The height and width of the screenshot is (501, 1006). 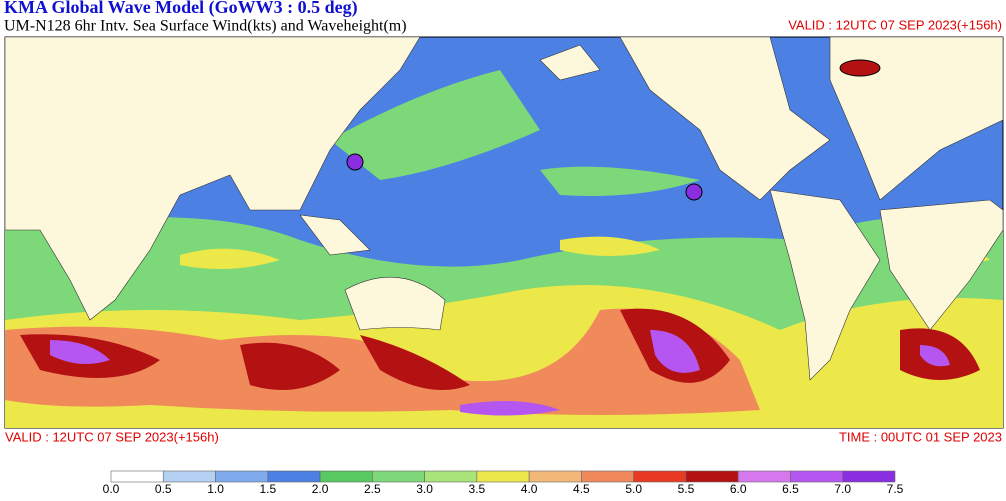 I want to click on colorbar-label: 4.5, so click(x=581, y=489).